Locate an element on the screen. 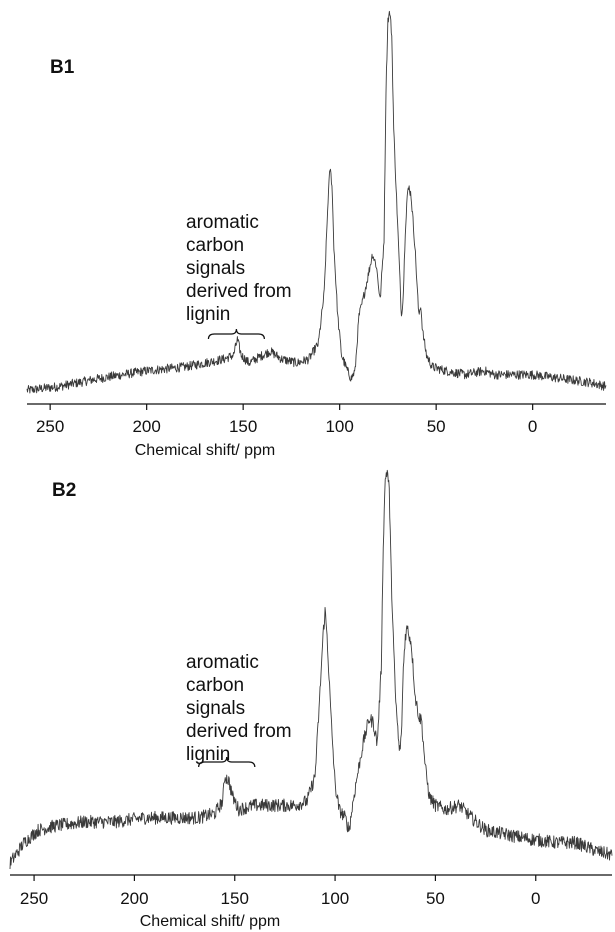  panel-label-b1: B1 is located at coordinates (62, 67).